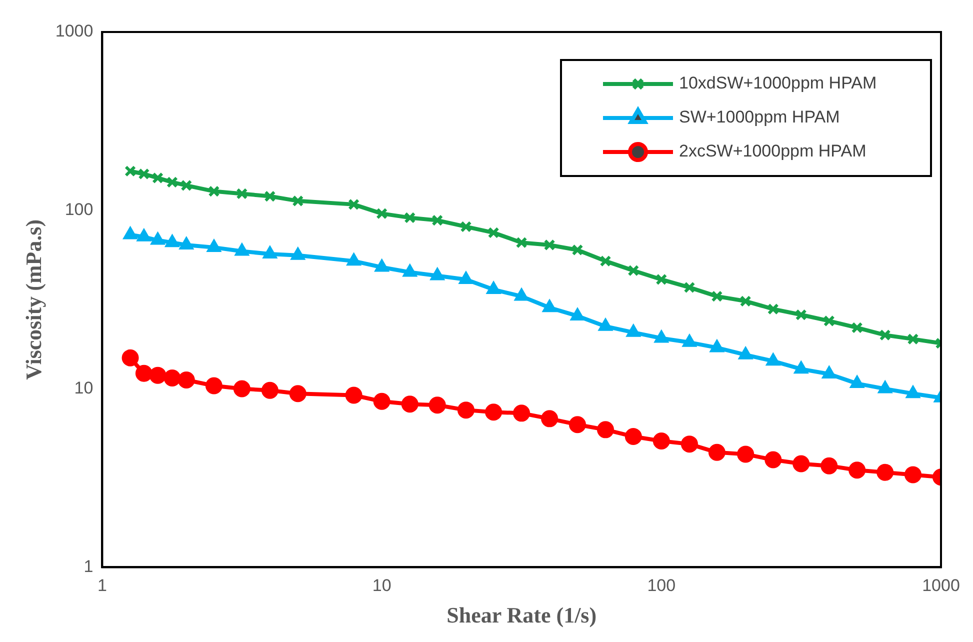 Image resolution: width=973 pixels, height=642 pixels. What do you see at coordinates (89, 566) in the screenshot?
I see `y-tick-label: 1` at bounding box center [89, 566].